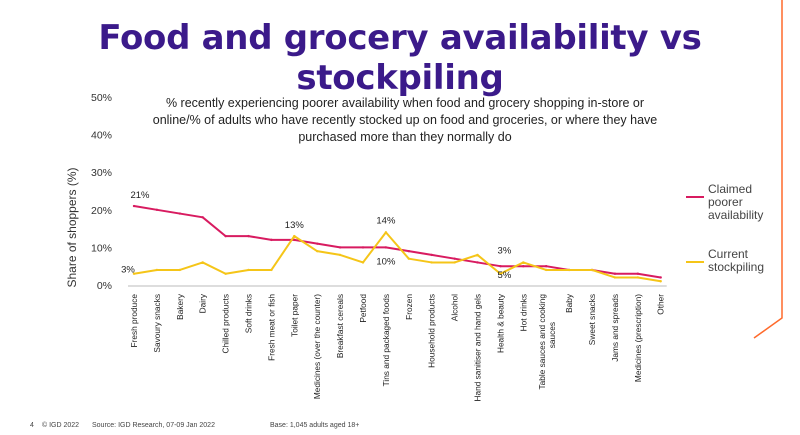 Image resolution: width=800 pixels, height=435 pixels. I want to click on x-tick-label: Petfood, so click(363, 308).